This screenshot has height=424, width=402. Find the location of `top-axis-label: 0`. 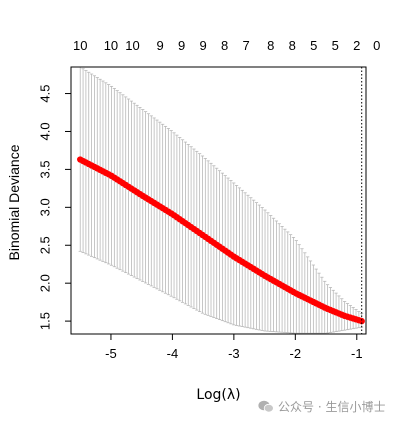

top-axis-label: 0 is located at coordinates (376, 45).